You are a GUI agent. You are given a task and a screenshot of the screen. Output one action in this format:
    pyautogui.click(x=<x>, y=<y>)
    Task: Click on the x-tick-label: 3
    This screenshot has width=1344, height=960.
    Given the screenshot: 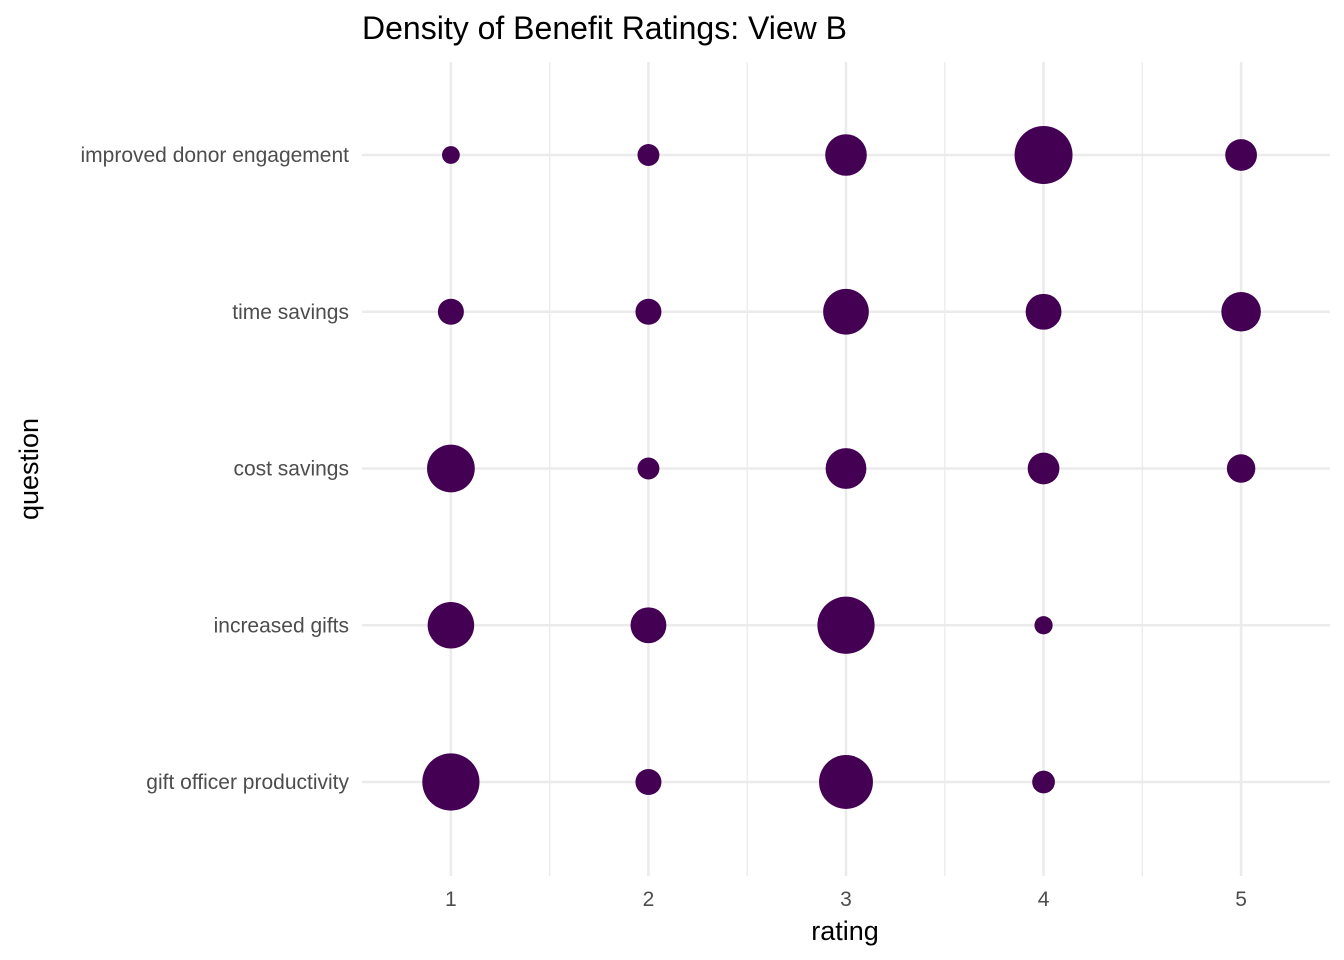 What is the action you would take?
    pyautogui.click(x=846, y=899)
    